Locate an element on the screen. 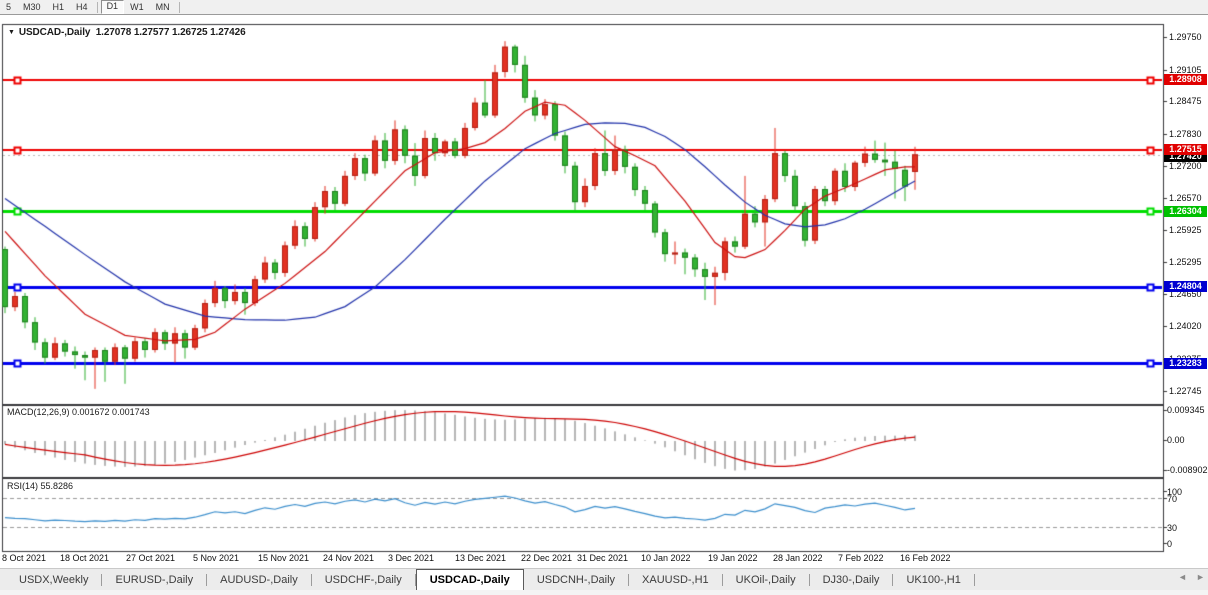 The width and height of the screenshot is (1208, 595). macd-axis-label: 0.00 is located at coordinates (1176, 440).